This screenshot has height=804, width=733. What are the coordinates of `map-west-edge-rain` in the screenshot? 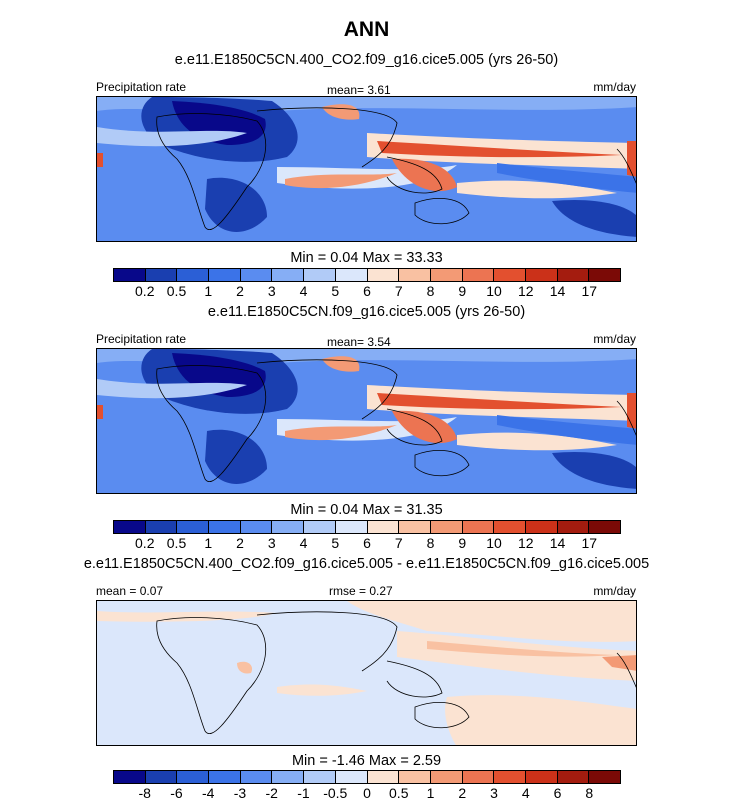 It's located at (100, 160).